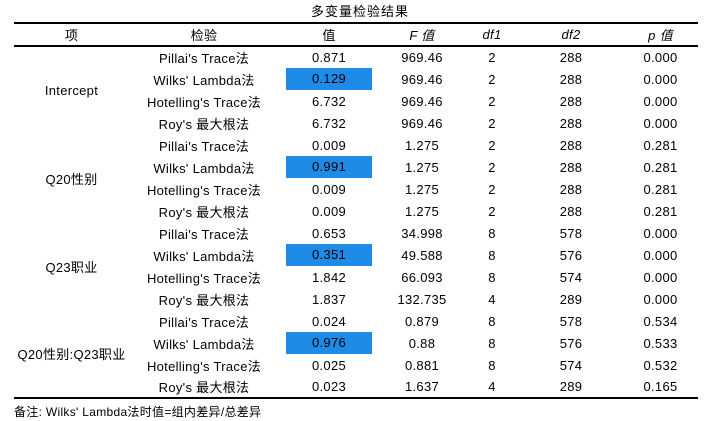 This screenshot has width=720, height=421. I want to click on value-cell: 0.976, so click(329, 343).